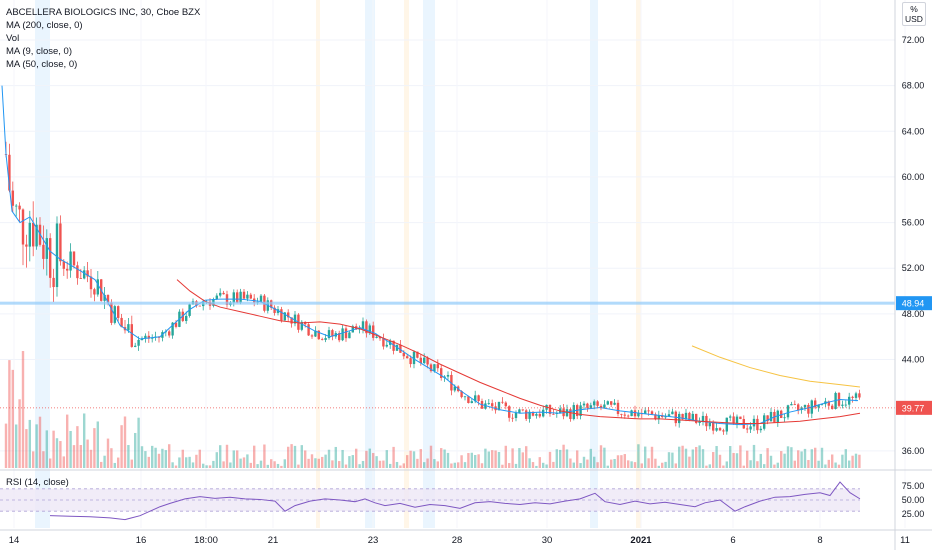  I want to click on time-tick-label: 11, so click(905, 540).